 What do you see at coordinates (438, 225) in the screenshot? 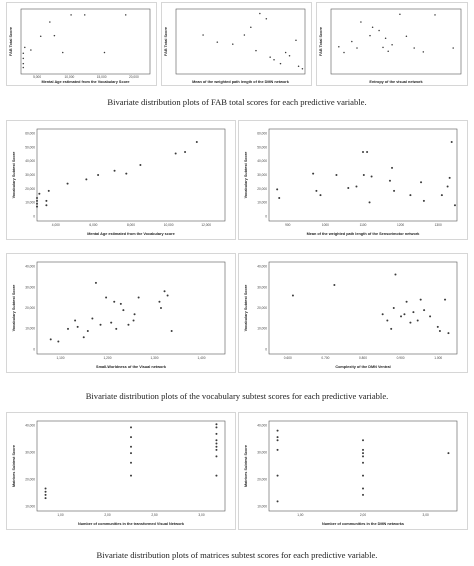
I see `x-tick-label: 1300` at bounding box center [438, 225].